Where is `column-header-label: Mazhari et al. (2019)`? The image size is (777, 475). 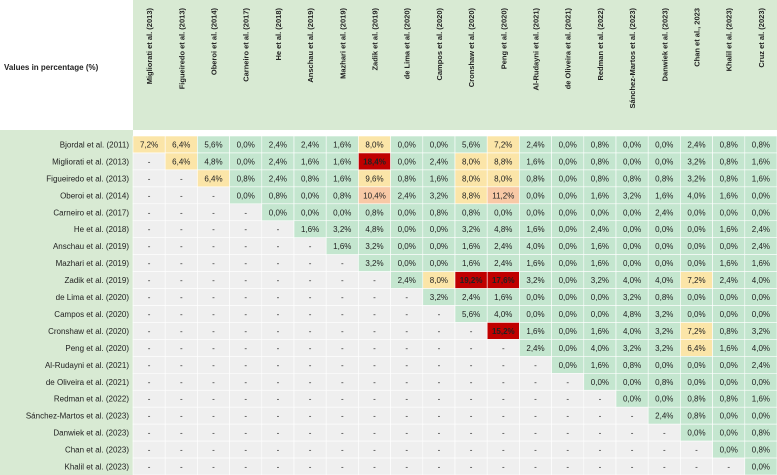
column-header-label: Mazhari et al. (2019) is located at coordinates (342, 43).